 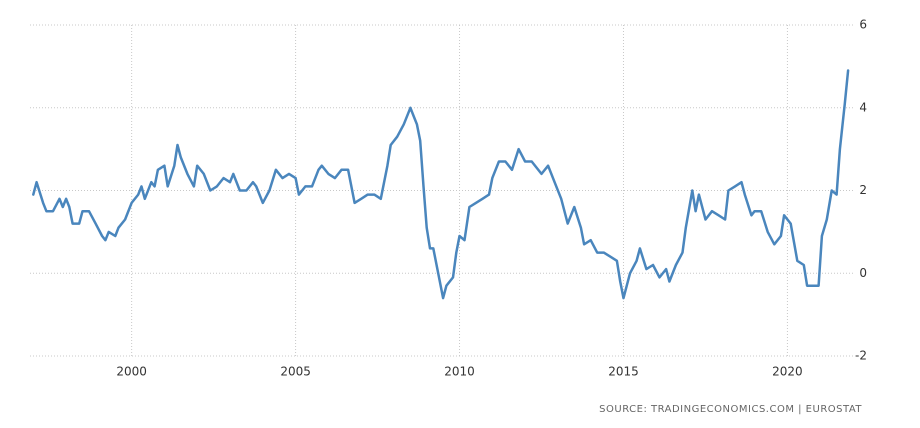 What do you see at coordinates (623, 372) in the screenshot?
I see `x-tick-label: 2015` at bounding box center [623, 372].